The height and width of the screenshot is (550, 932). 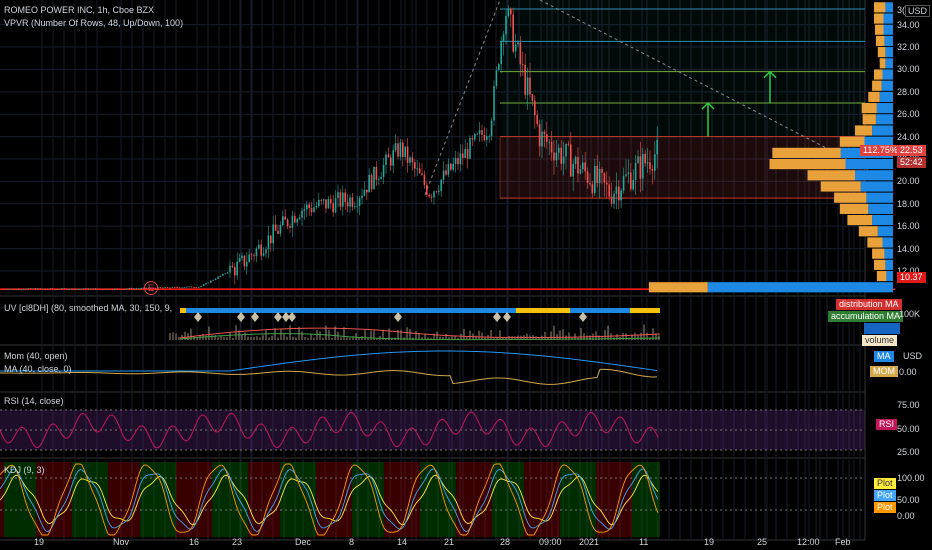 I want to click on current-price-tag: 22.53, so click(x=911, y=150).